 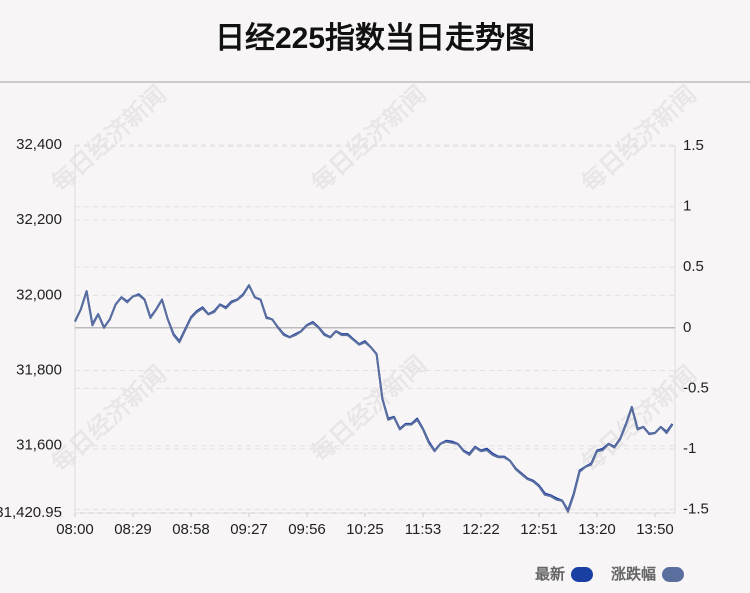 I want to click on x-tick-label: 08:58, so click(x=191, y=529).